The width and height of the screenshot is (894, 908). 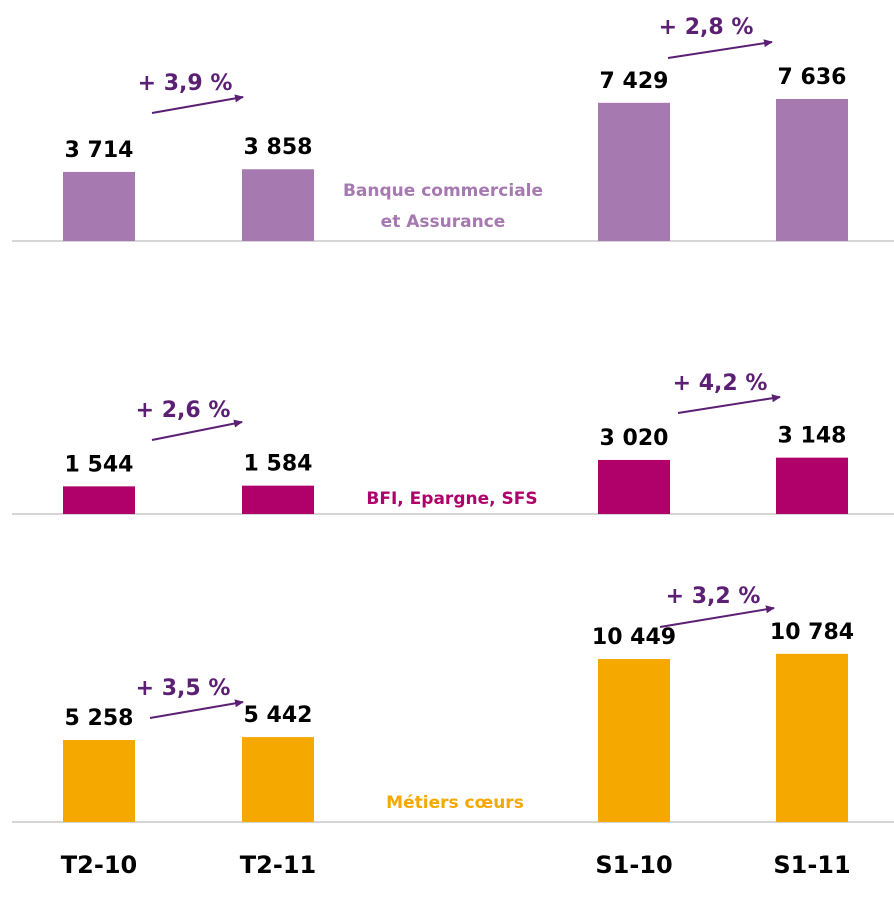 I want to click on value-label: 3 020, so click(x=634, y=438).